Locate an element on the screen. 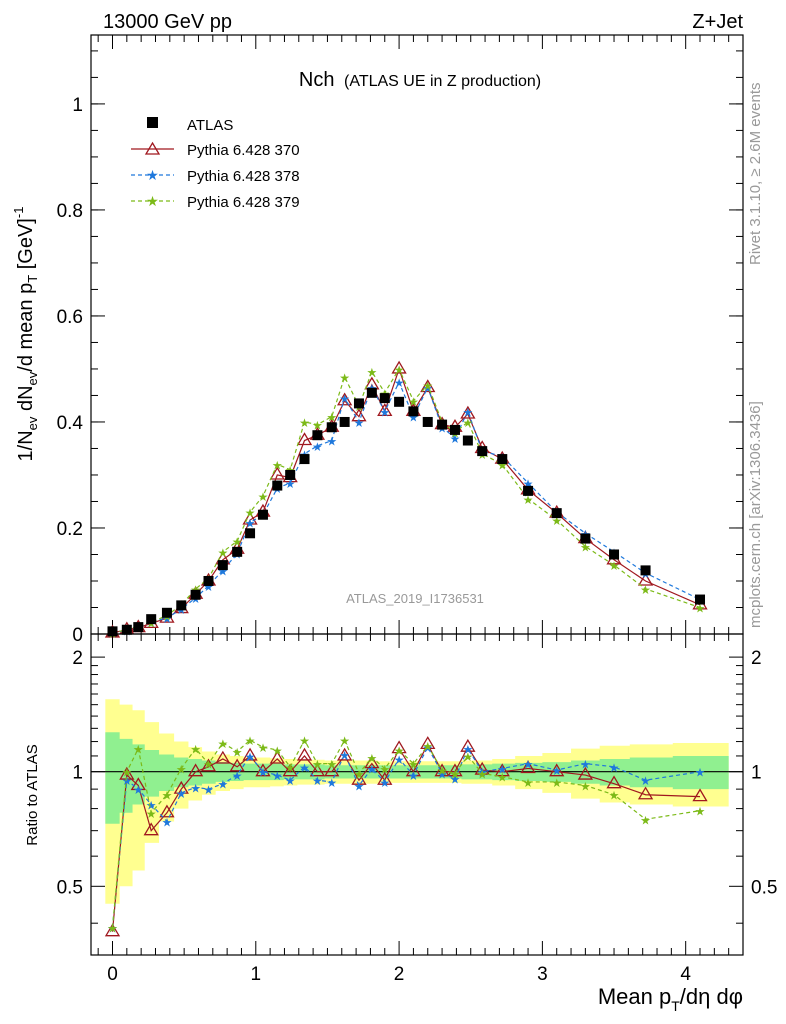 This screenshot has height=1024, width=786. main-ytick-label: 0.2 is located at coordinates (70, 529).